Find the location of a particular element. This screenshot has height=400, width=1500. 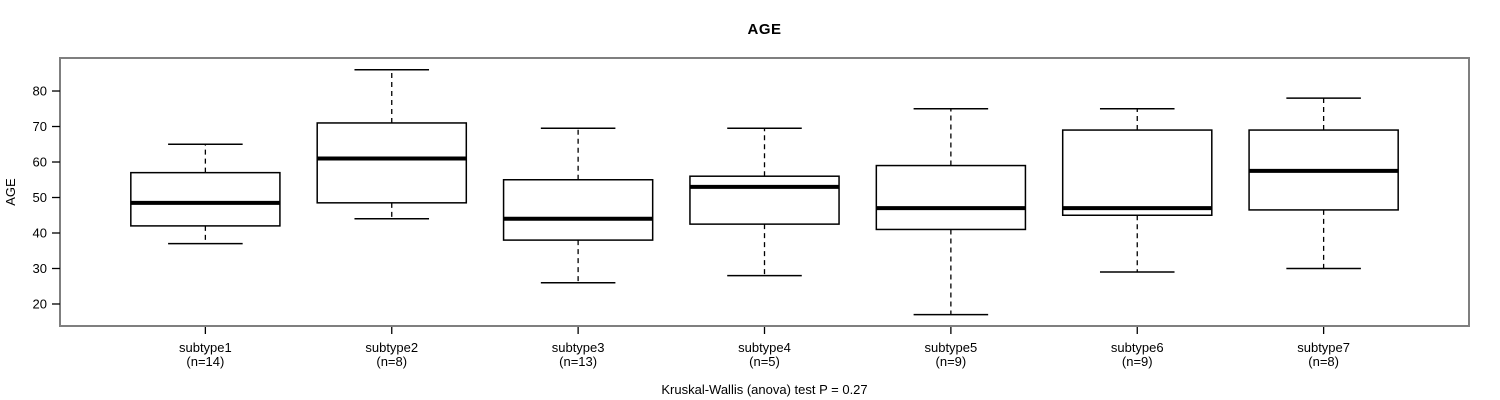

chart-title: AGE is located at coordinates (764, 29).